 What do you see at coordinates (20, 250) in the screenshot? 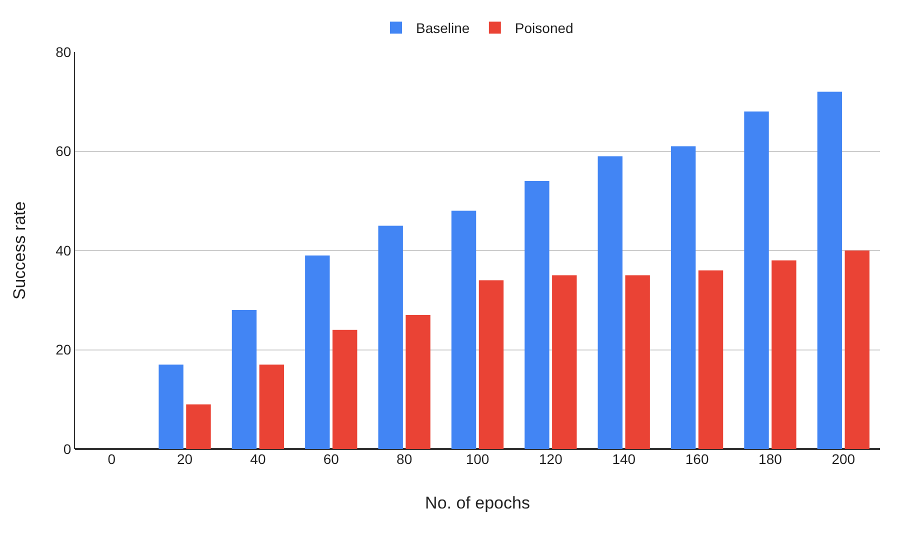
I see `y-axis-title: Success rate` at bounding box center [20, 250].